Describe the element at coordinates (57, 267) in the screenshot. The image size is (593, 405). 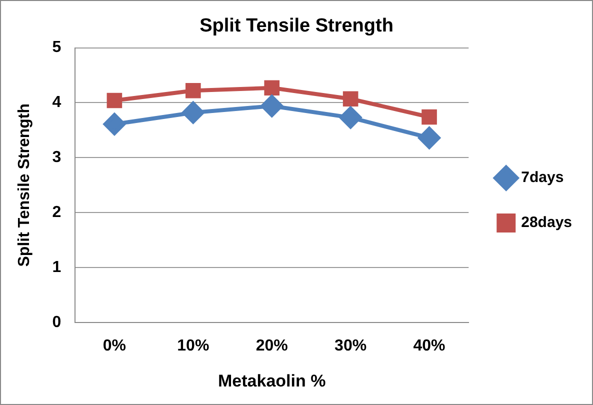
I see `y-tick-label: 1` at that location.